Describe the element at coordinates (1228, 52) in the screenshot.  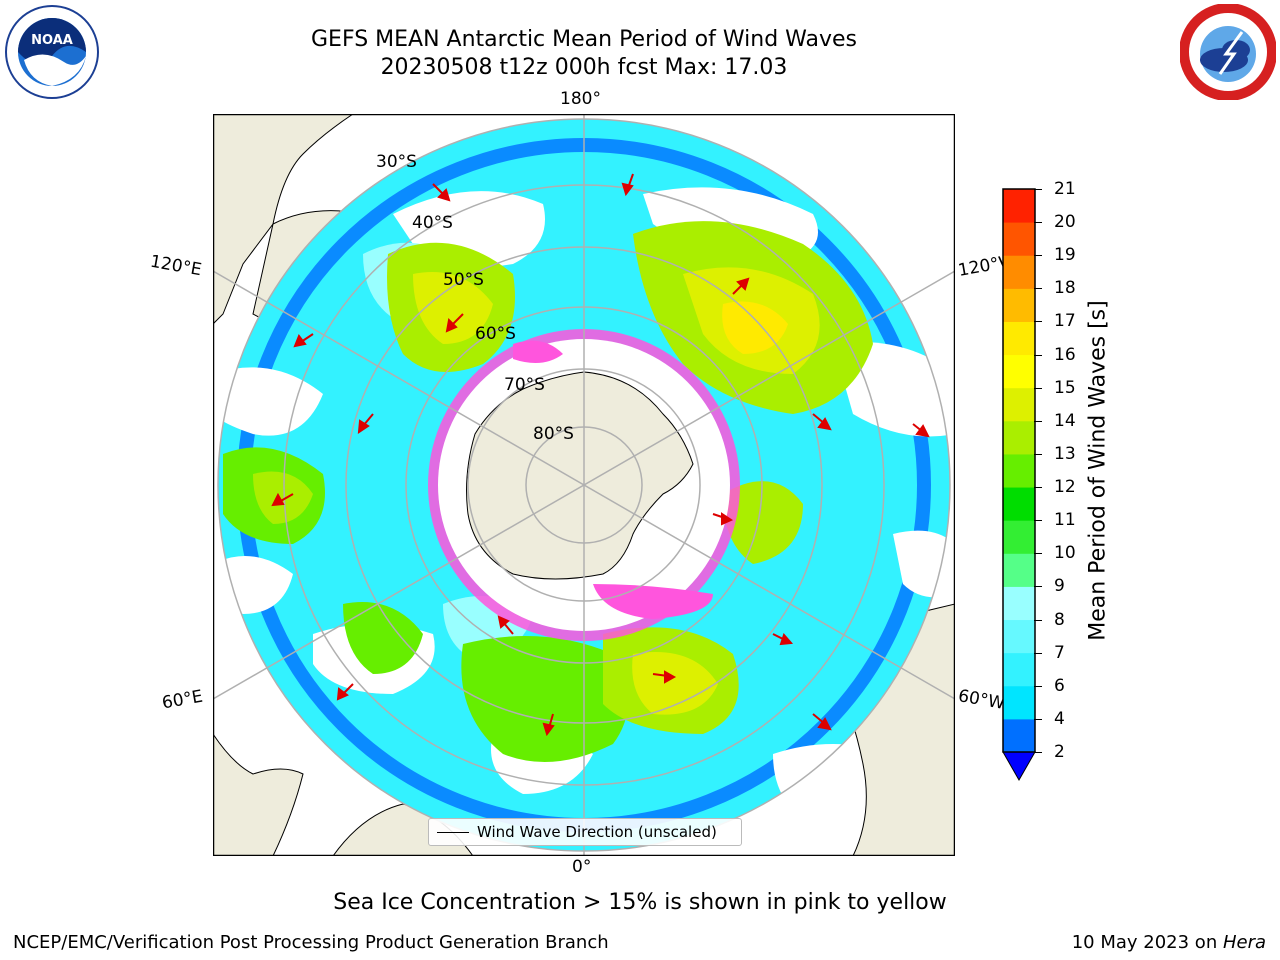
I see `nws-logo` at that location.